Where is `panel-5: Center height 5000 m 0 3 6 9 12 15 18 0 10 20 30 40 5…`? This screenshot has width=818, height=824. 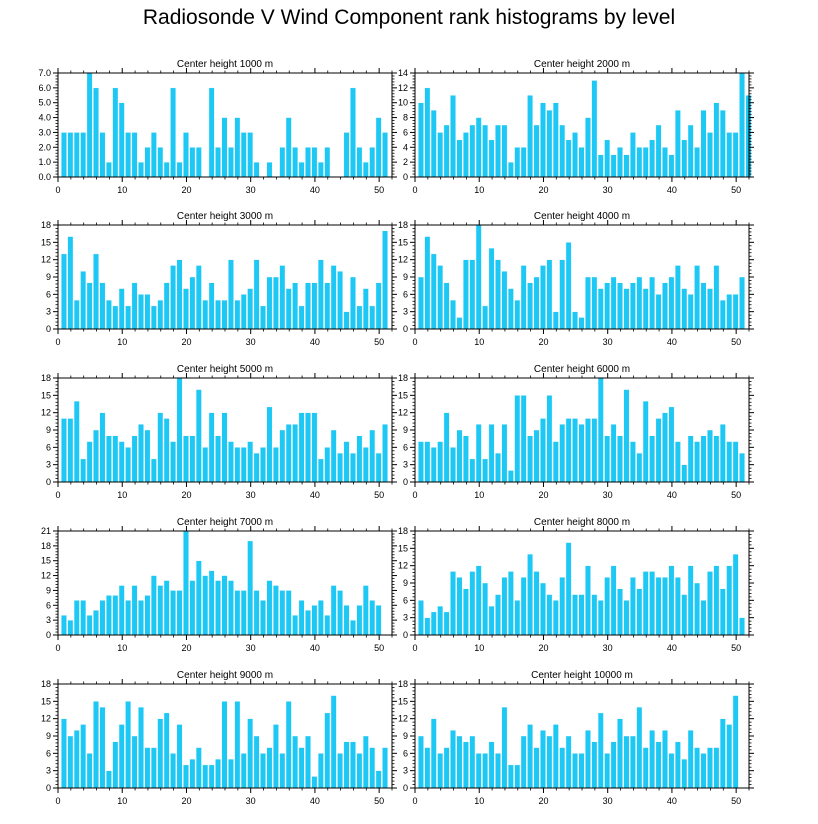
panel-5: Center height 5000 m 0 3 6 9 12 15 18 0 10 20 30 40 5… is located at coordinates (219, 432).